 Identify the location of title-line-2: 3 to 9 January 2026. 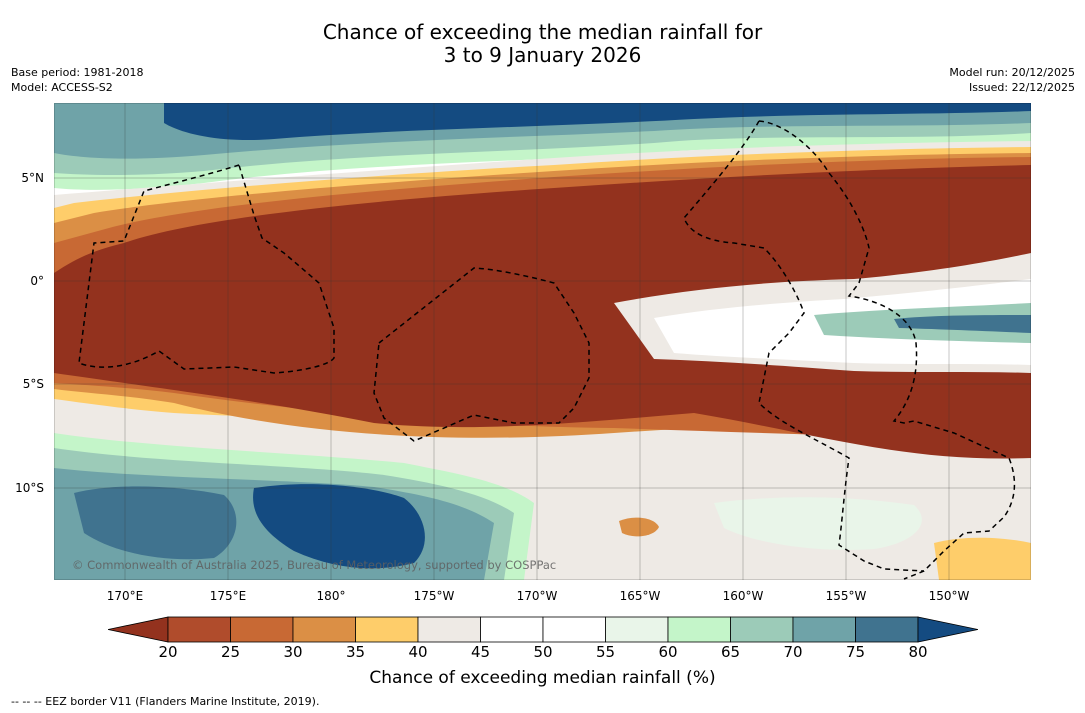
(542, 55).